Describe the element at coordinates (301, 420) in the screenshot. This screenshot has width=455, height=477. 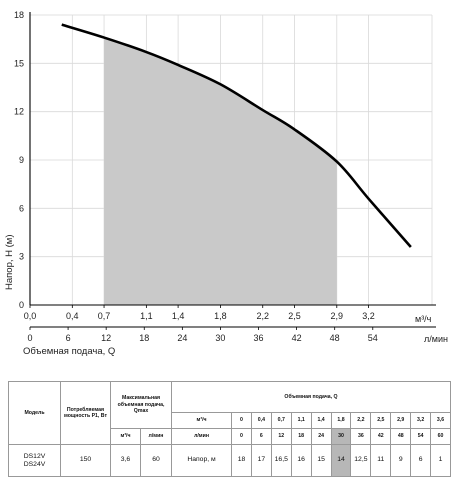
I see `flow-m3h-cell: 1,1` at that location.